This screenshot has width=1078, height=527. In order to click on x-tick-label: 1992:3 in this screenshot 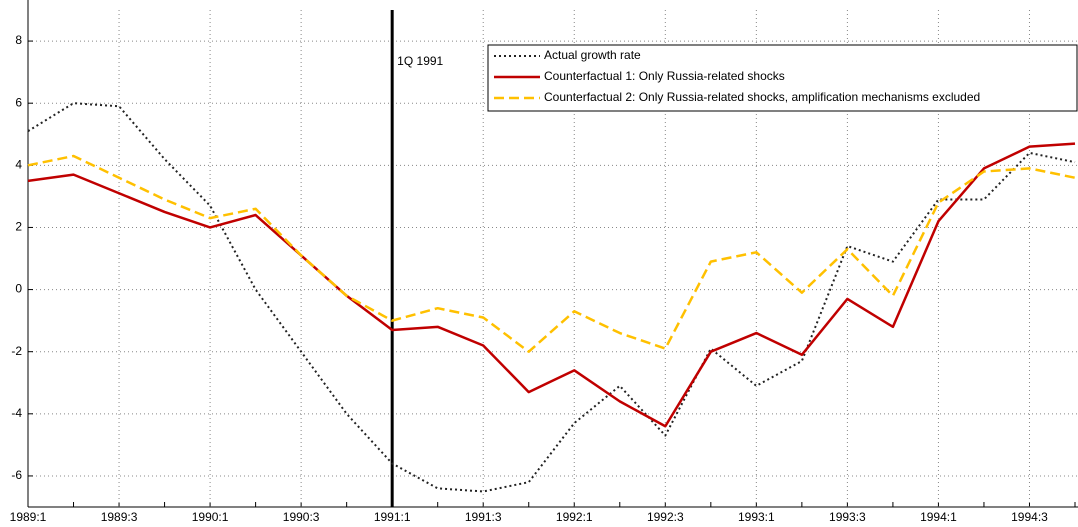, I will do `click(665, 517)`.